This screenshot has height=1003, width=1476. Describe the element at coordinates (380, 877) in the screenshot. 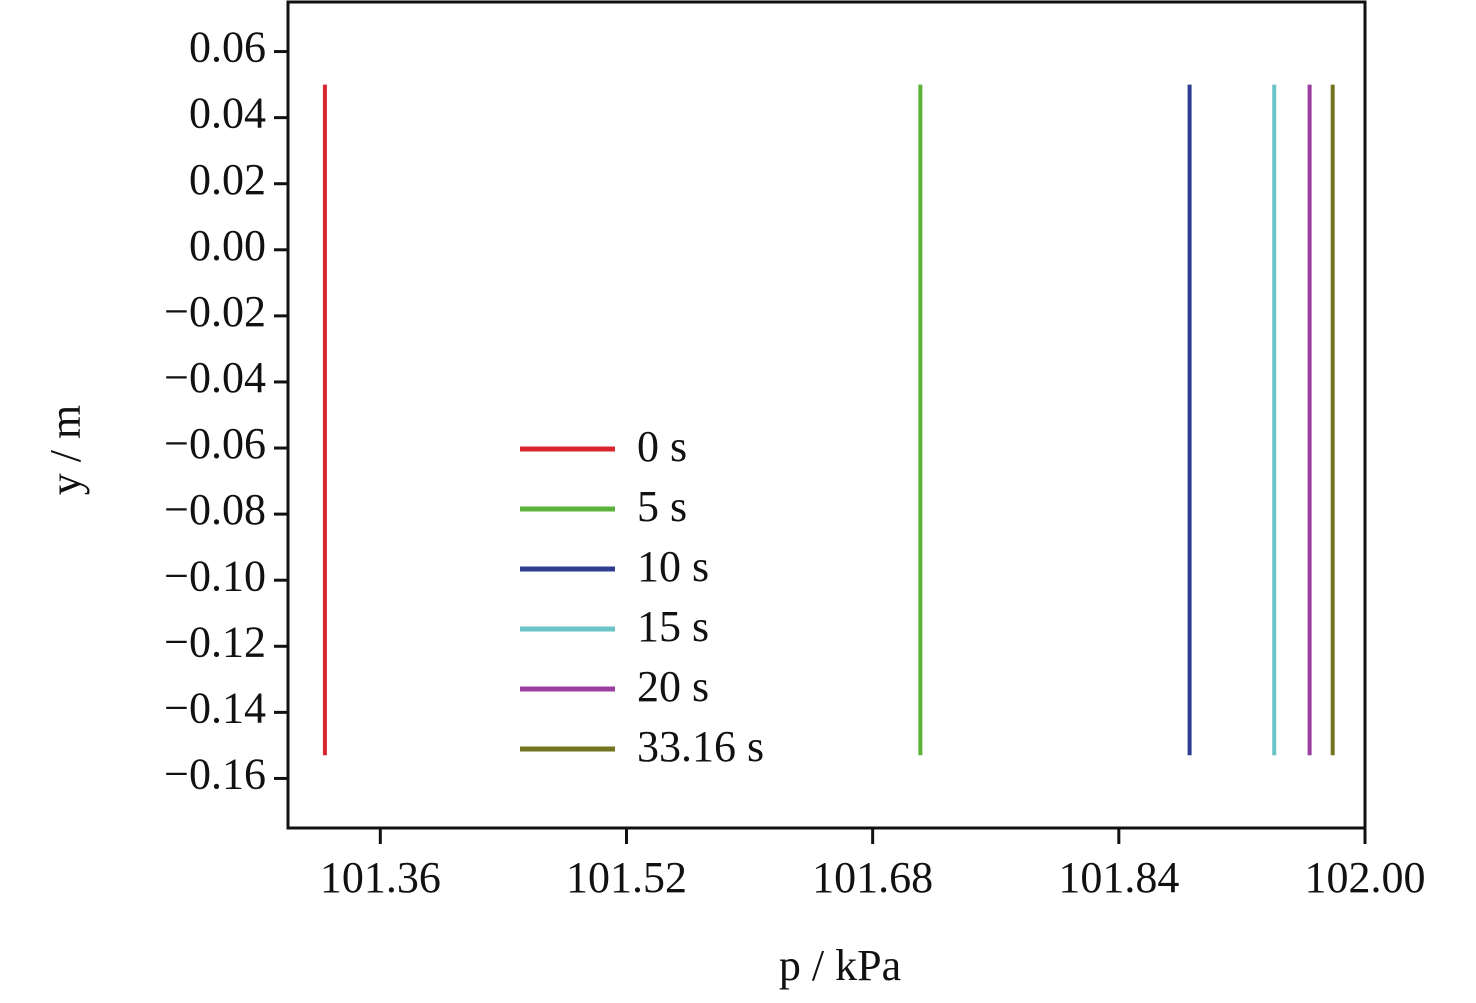

I see `x-tick-label: 101.36` at that location.